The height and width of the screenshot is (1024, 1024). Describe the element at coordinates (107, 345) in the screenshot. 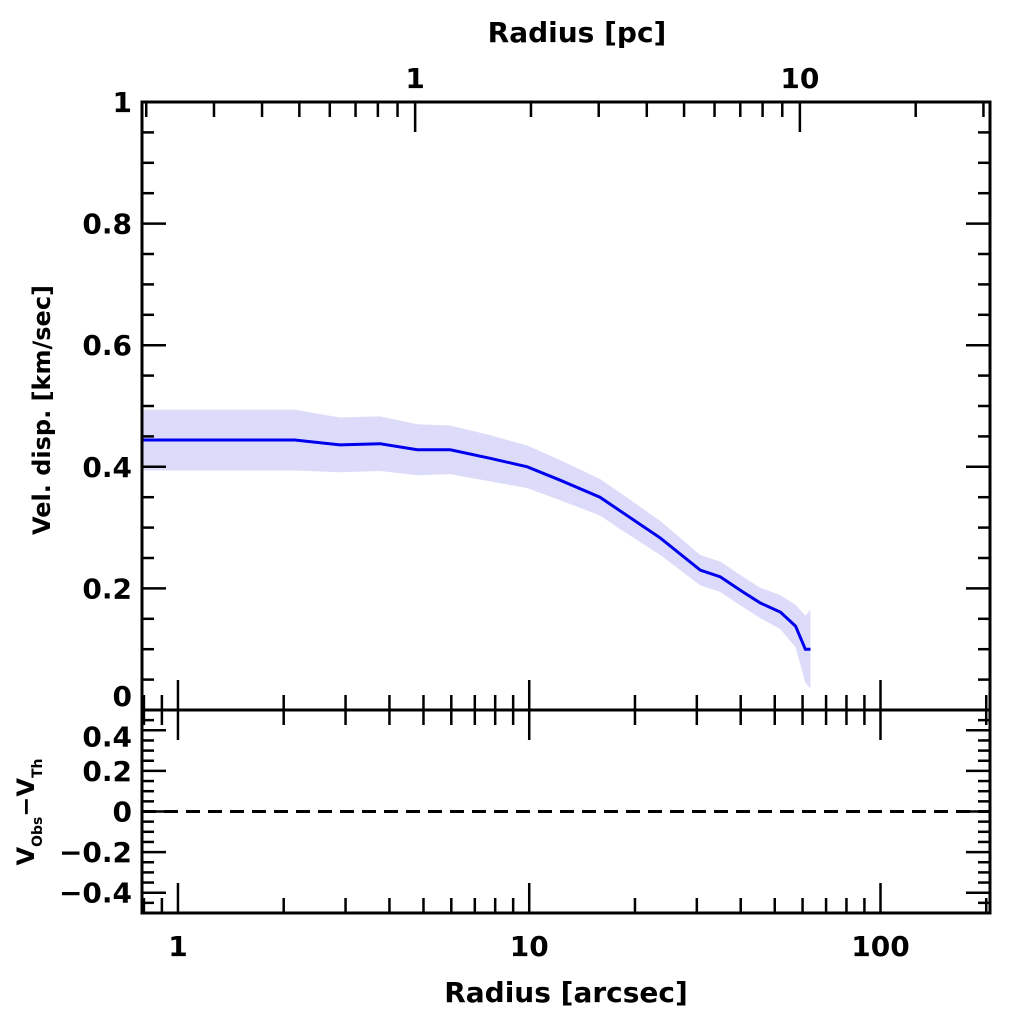

I see `main-y-tick-label: 0.6` at that location.